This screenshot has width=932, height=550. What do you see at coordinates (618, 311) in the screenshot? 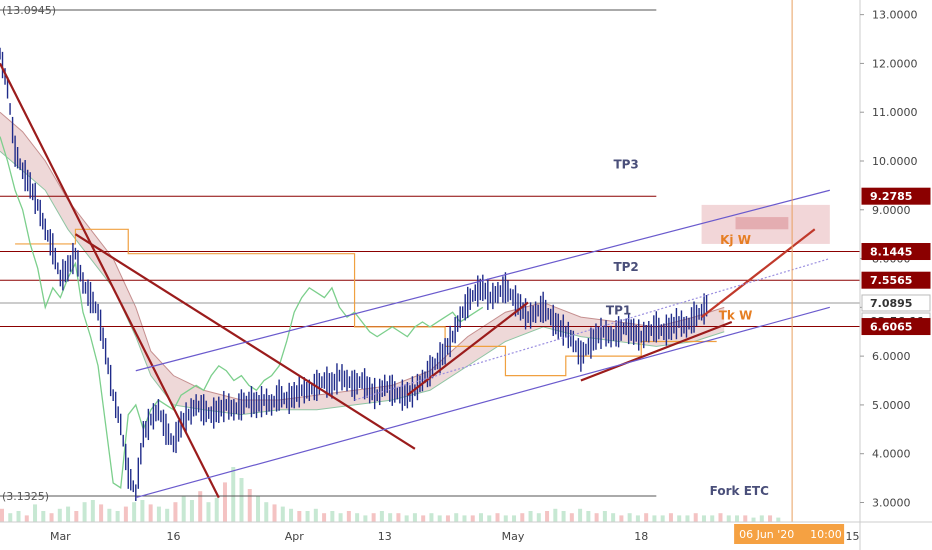
I see `annotation-tp1: TP1` at bounding box center [618, 311].